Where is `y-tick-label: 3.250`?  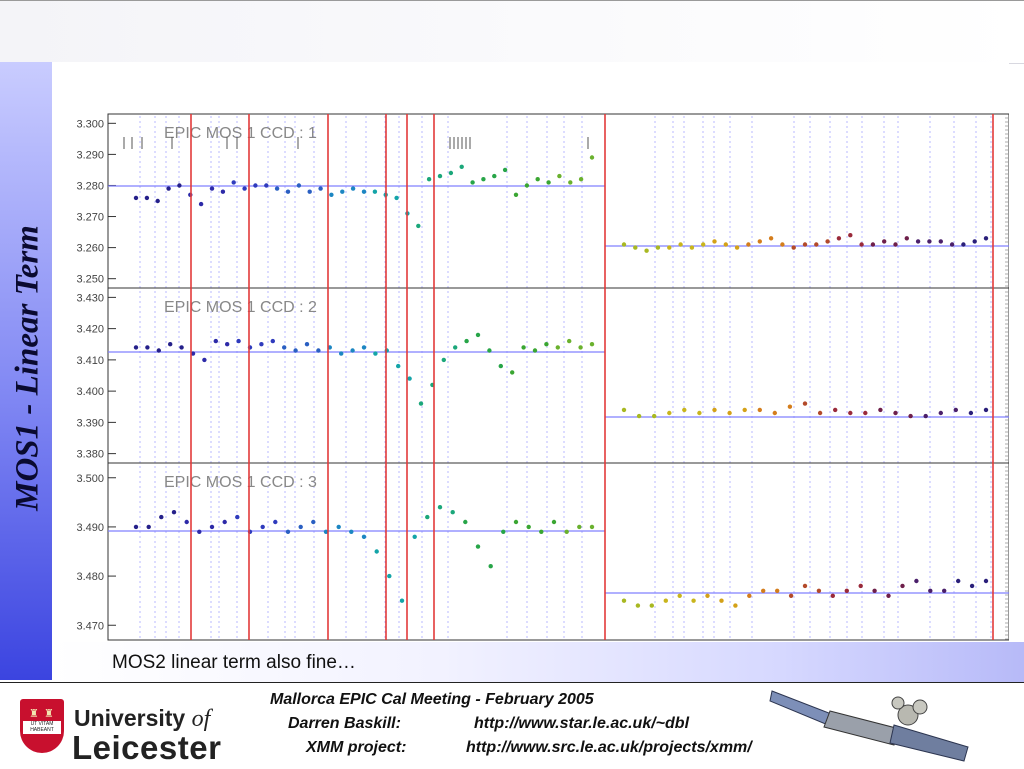
y-tick-label: 3.250 is located at coordinates (90, 280).